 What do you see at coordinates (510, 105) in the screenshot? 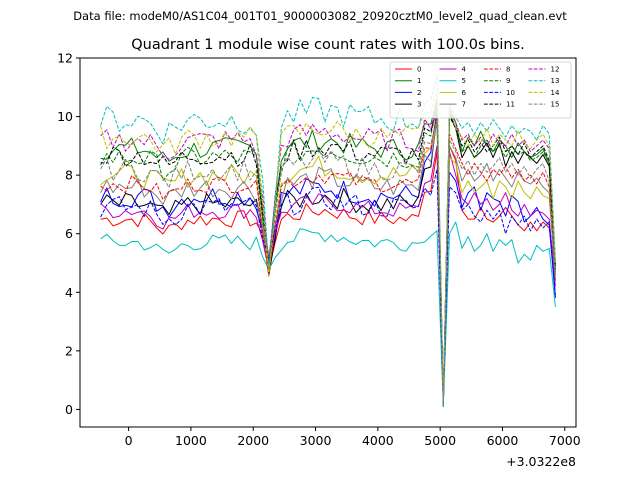
I see `legend-label-11: 11` at bounding box center [510, 105].